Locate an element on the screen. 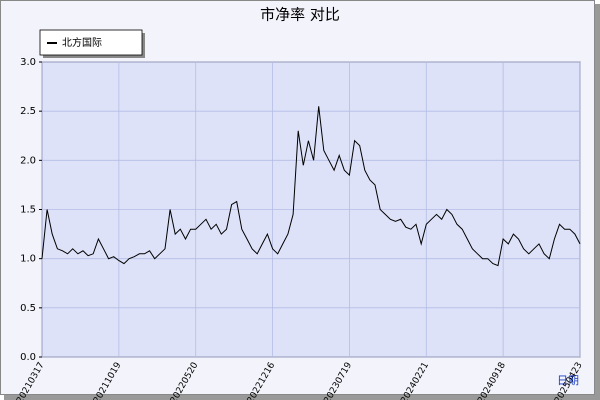  legend-label: 北方国际 is located at coordinates (82, 42).